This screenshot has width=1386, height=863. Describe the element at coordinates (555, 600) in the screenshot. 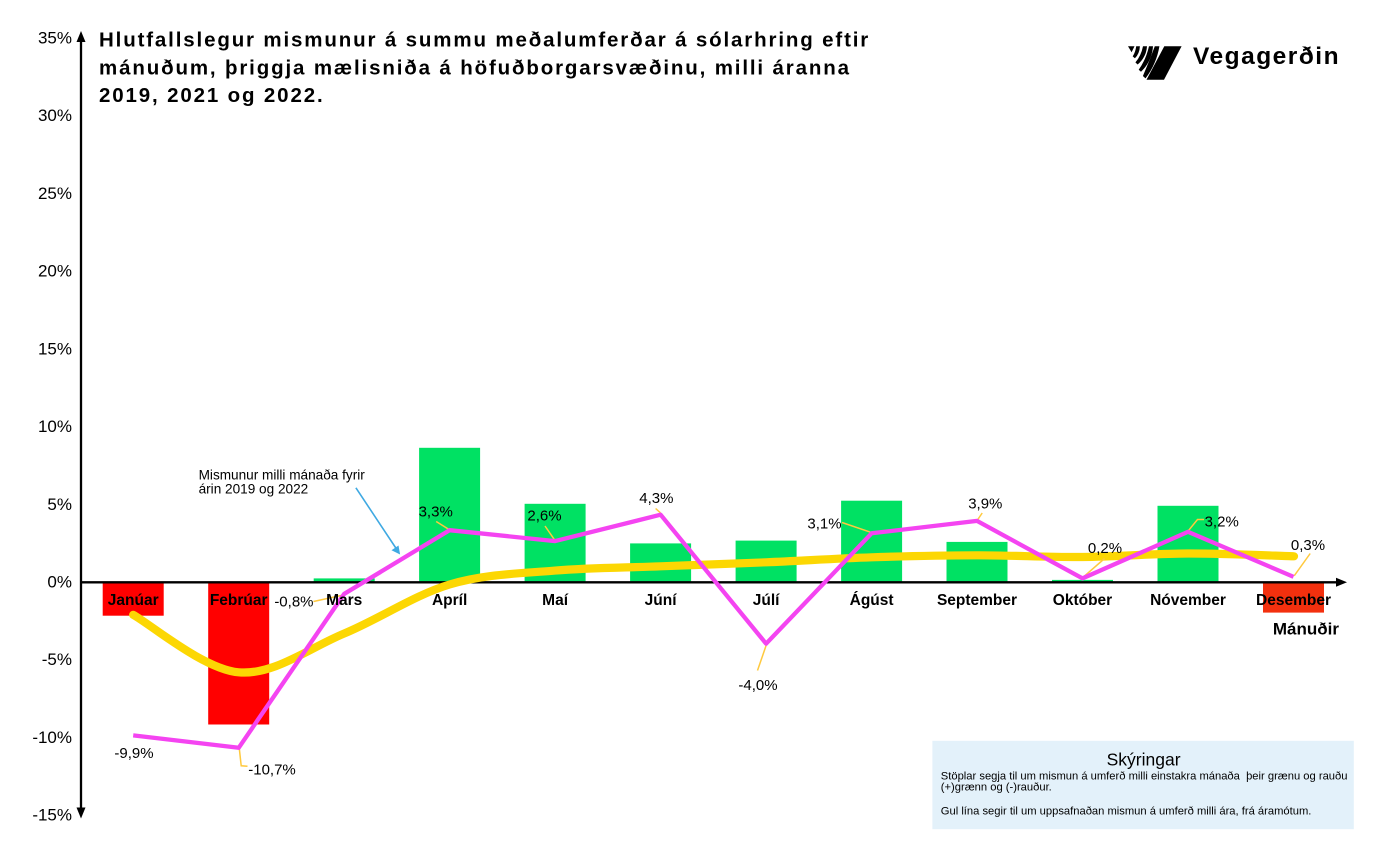

I see `svg-text: Maí` at that location.